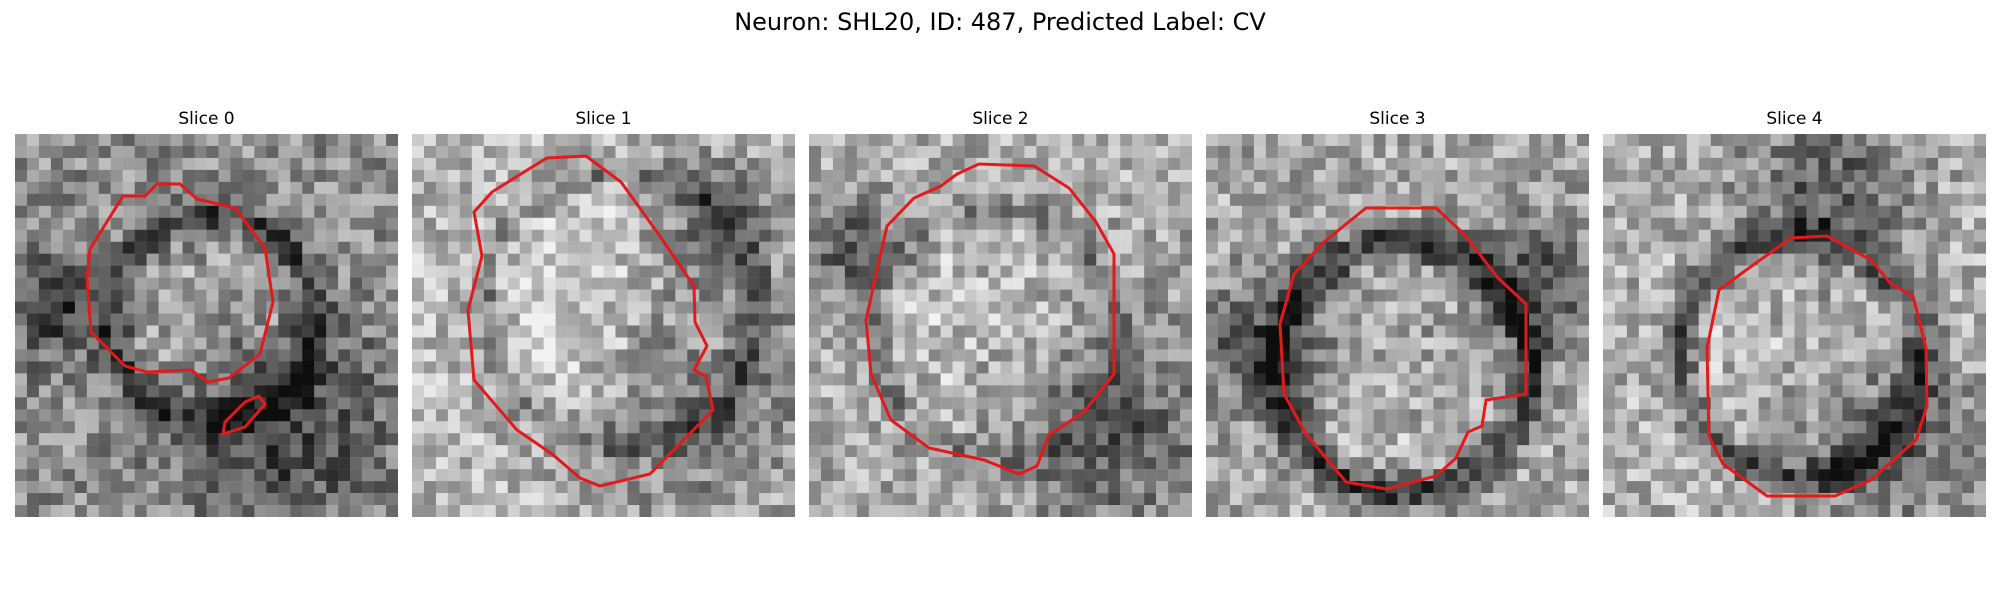 The width and height of the screenshot is (2000, 600). I want to click on slice-1-grayscale-grid, so click(603, 325).